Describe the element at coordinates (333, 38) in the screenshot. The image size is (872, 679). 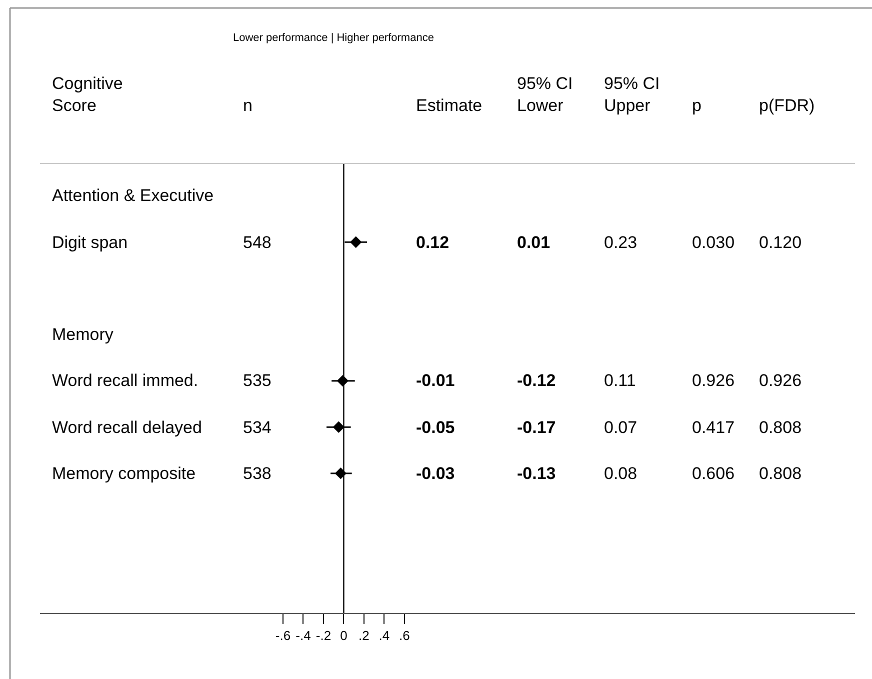
I see `chart-title: Lower performance | Higher performance` at that location.